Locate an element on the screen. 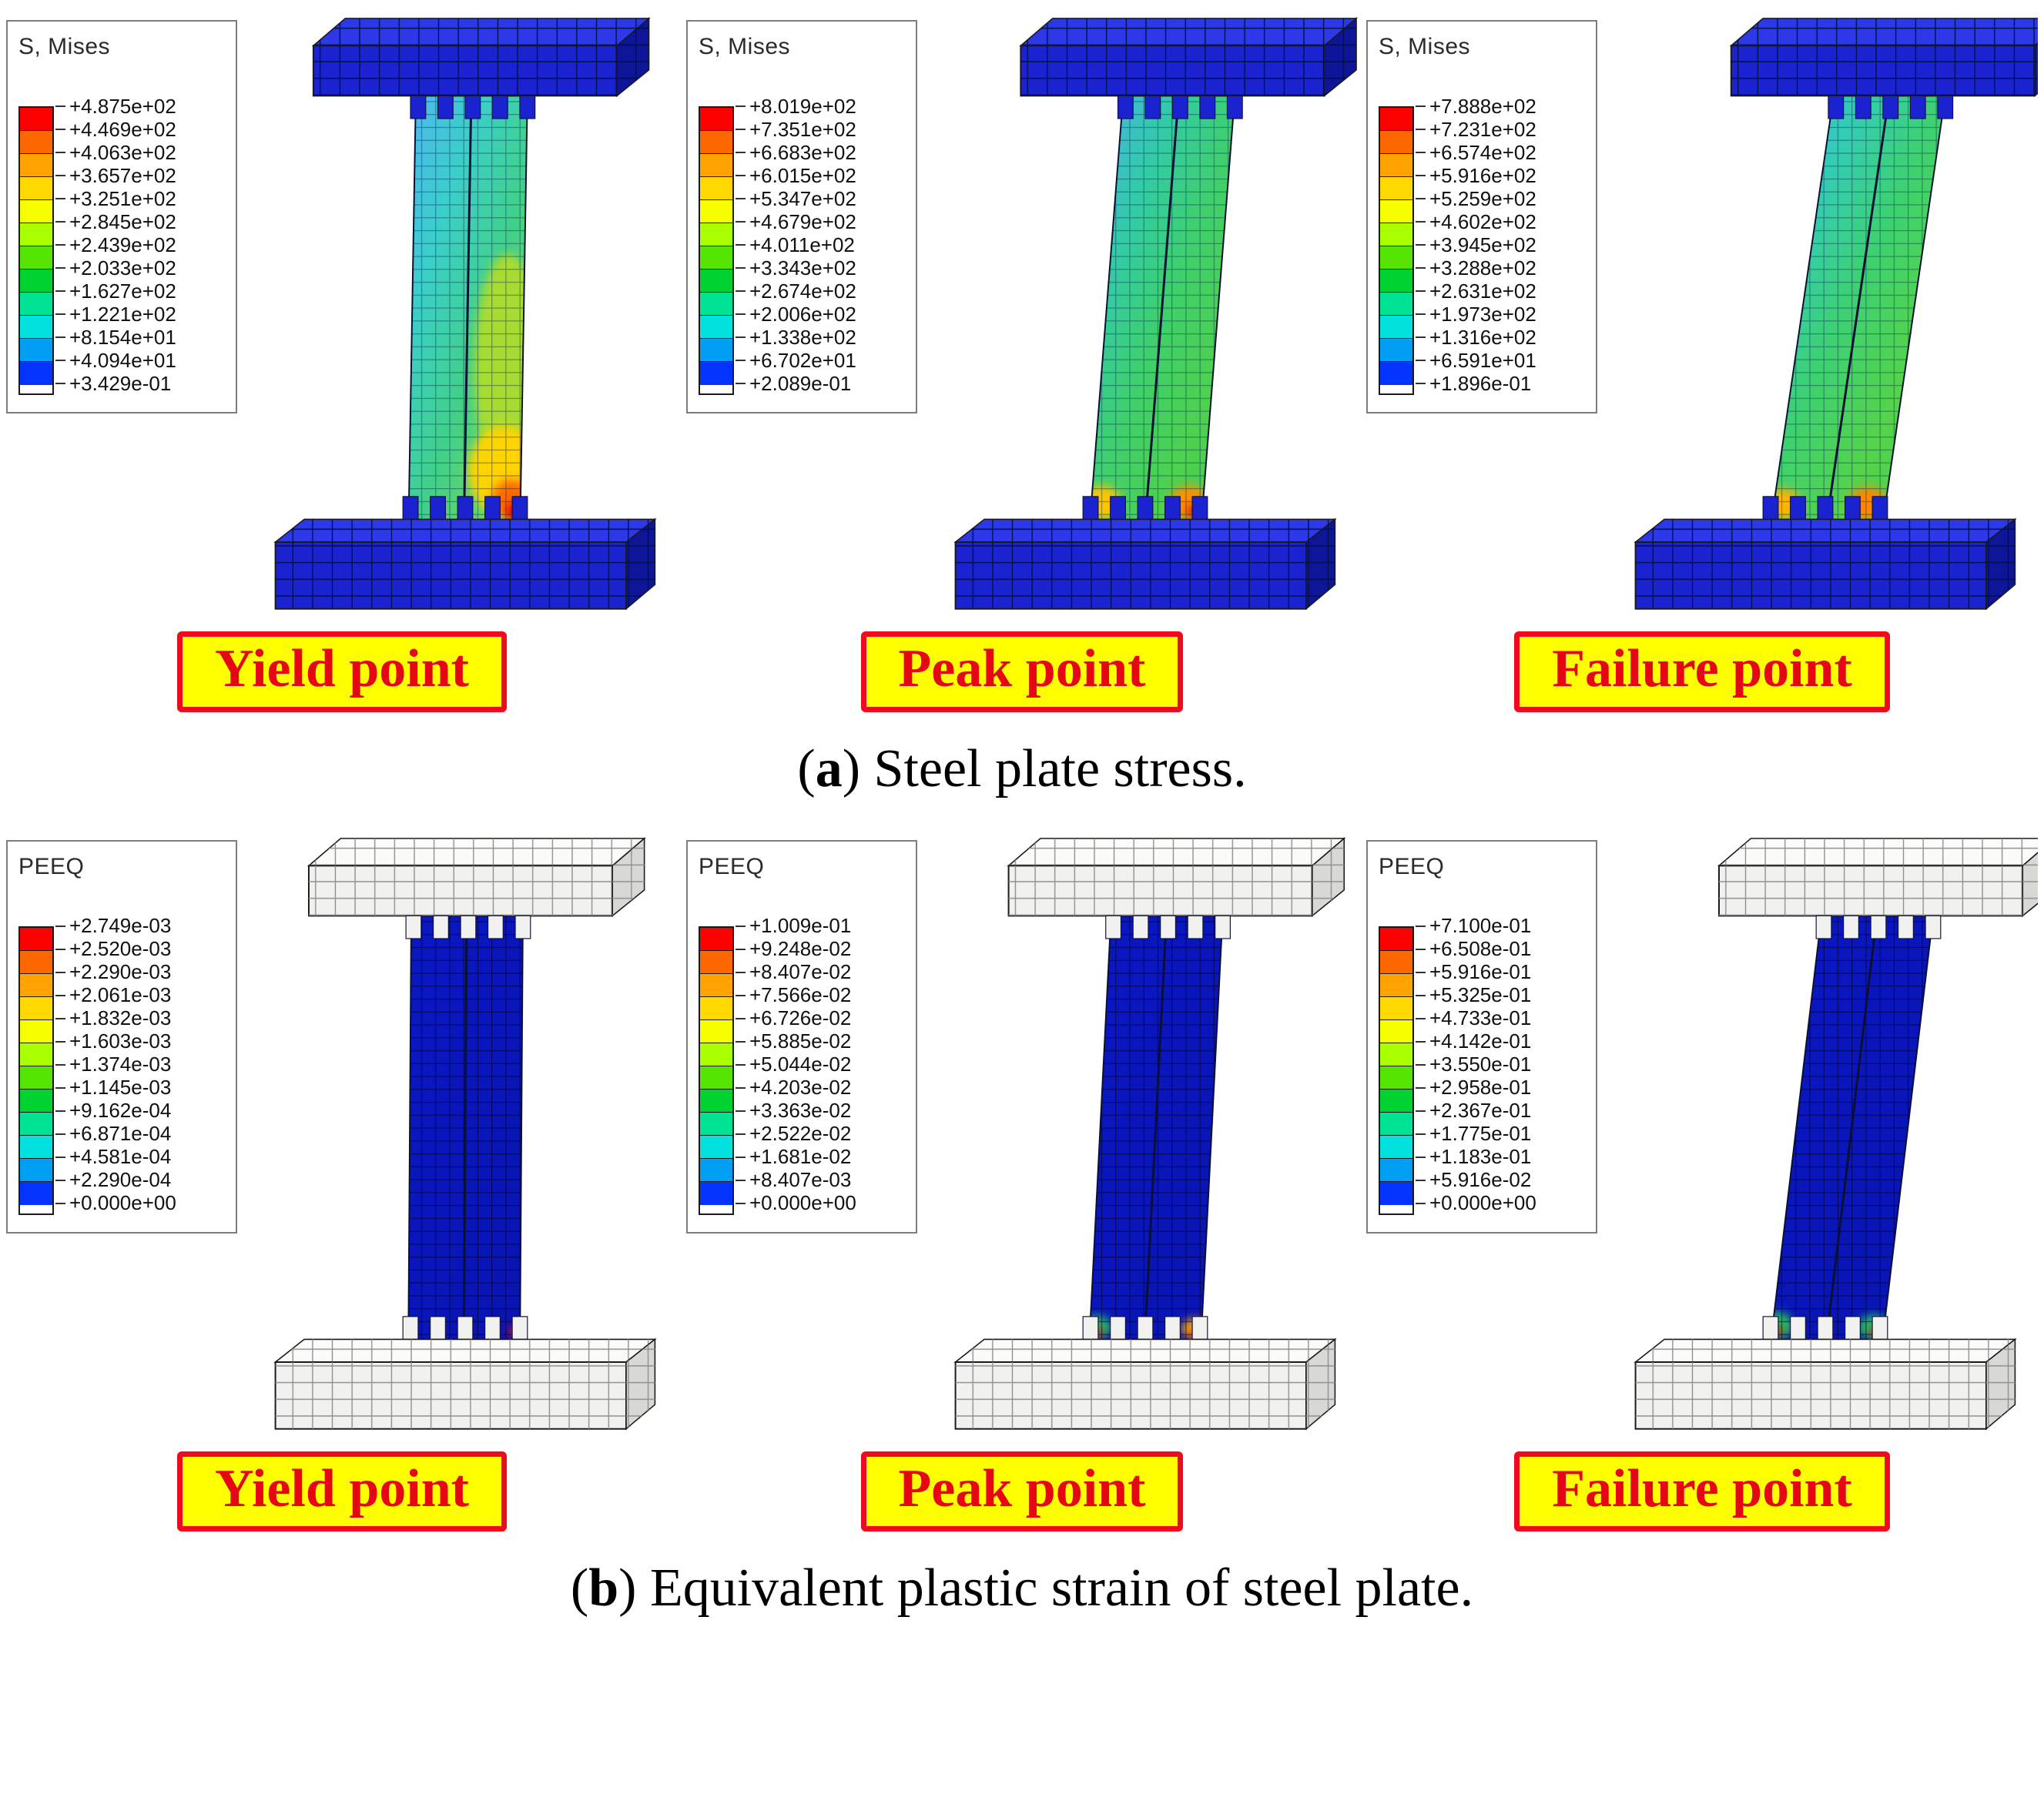  legend-tick-value: +4.469e+02 is located at coordinates (115, 129).